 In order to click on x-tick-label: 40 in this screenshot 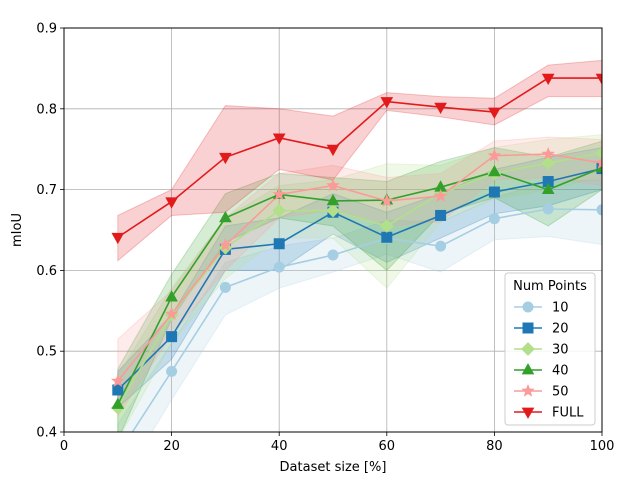, I will do `click(279, 446)`.